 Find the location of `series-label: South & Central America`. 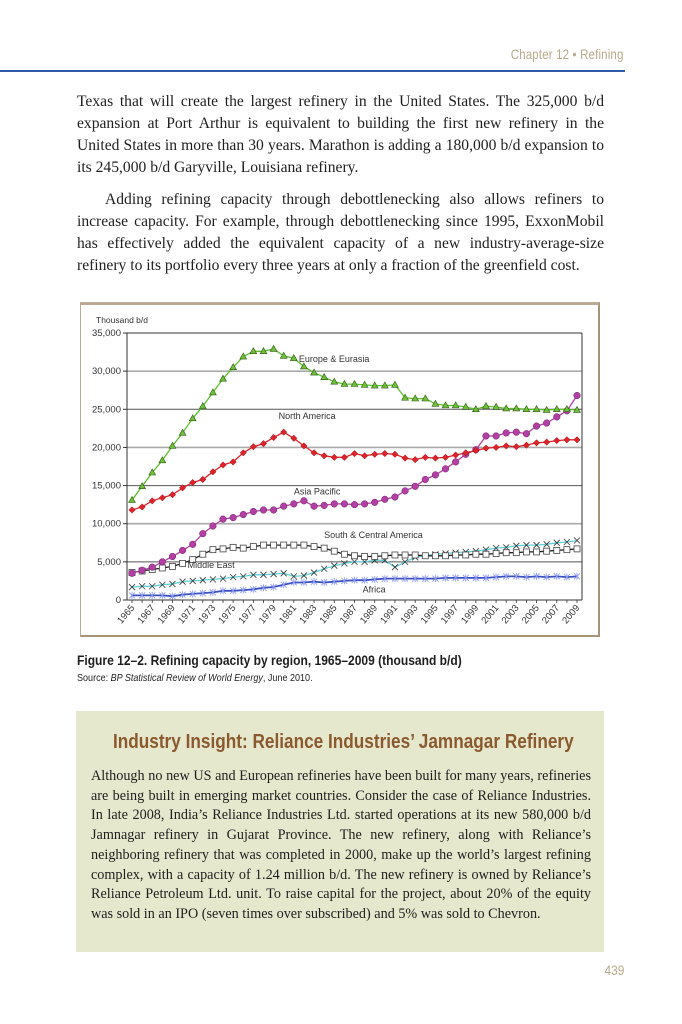

series-label: South & Central America is located at coordinates (373, 535).